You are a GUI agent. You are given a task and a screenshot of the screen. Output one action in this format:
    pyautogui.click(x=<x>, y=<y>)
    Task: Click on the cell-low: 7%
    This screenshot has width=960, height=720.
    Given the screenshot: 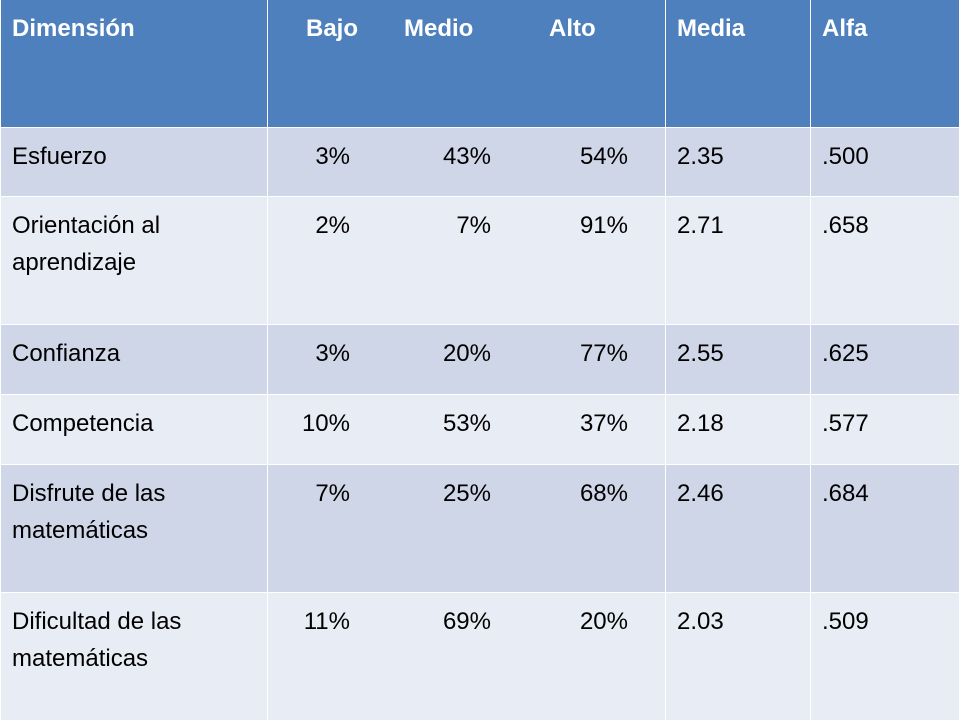 What is the action you would take?
    pyautogui.click(x=332, y=493)
    